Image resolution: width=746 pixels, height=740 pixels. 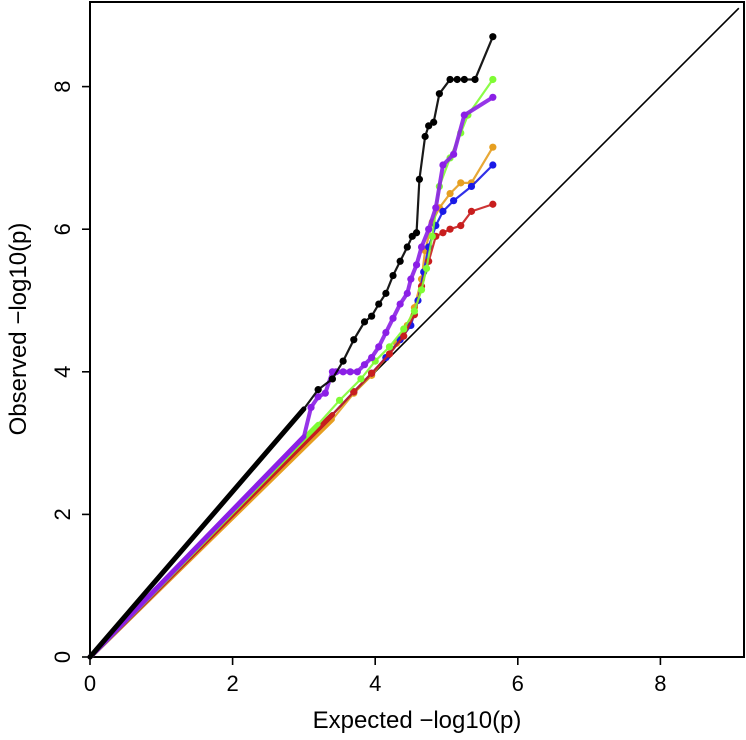 I want to click on y-tick-label: 2, so click(x=62, y=514).